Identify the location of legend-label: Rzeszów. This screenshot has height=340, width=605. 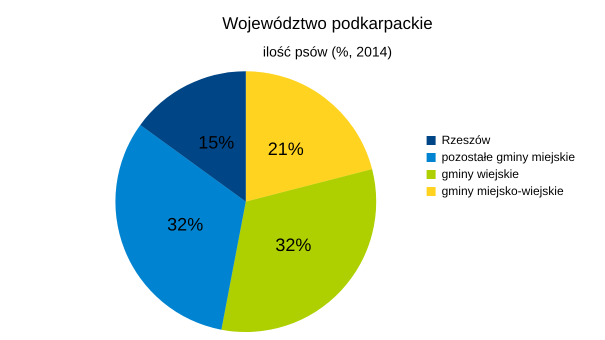
(466, 139).